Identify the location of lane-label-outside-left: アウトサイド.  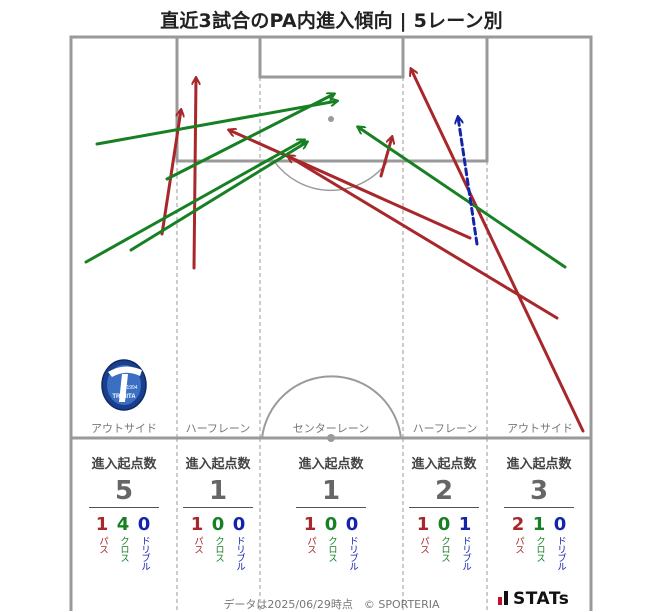
(124, 428).